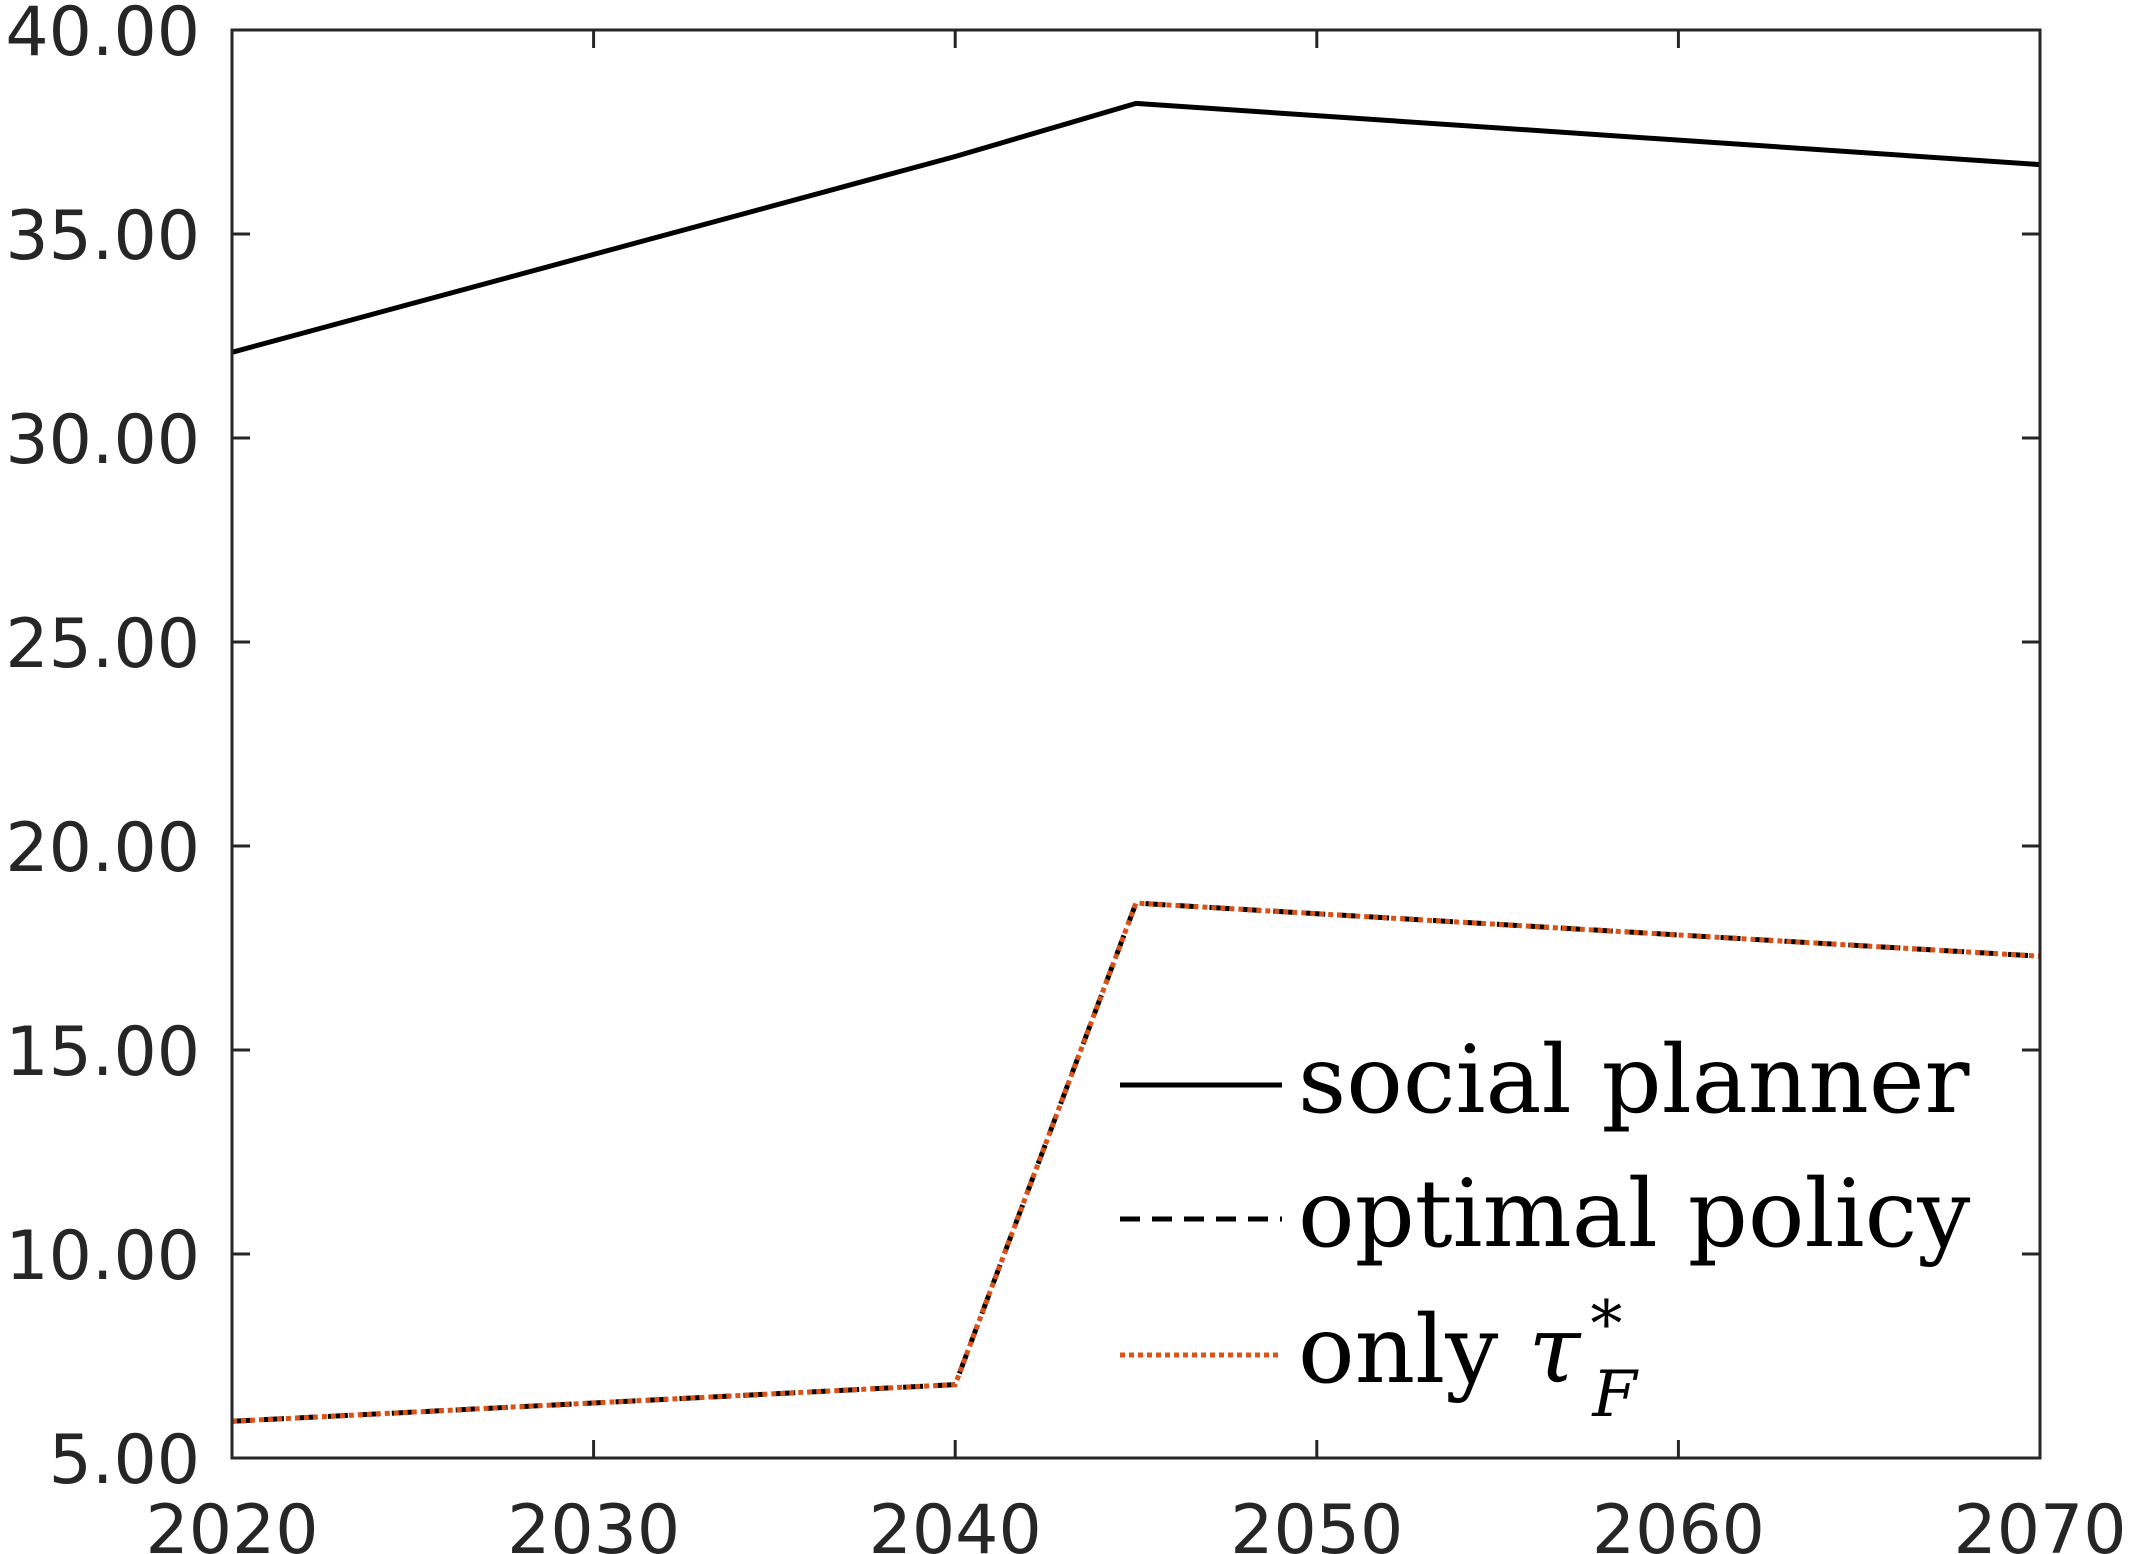  Describe the element at coordinates (102, 1052) in the screenshot. I see `y-tick-label: 15.00` at that location.